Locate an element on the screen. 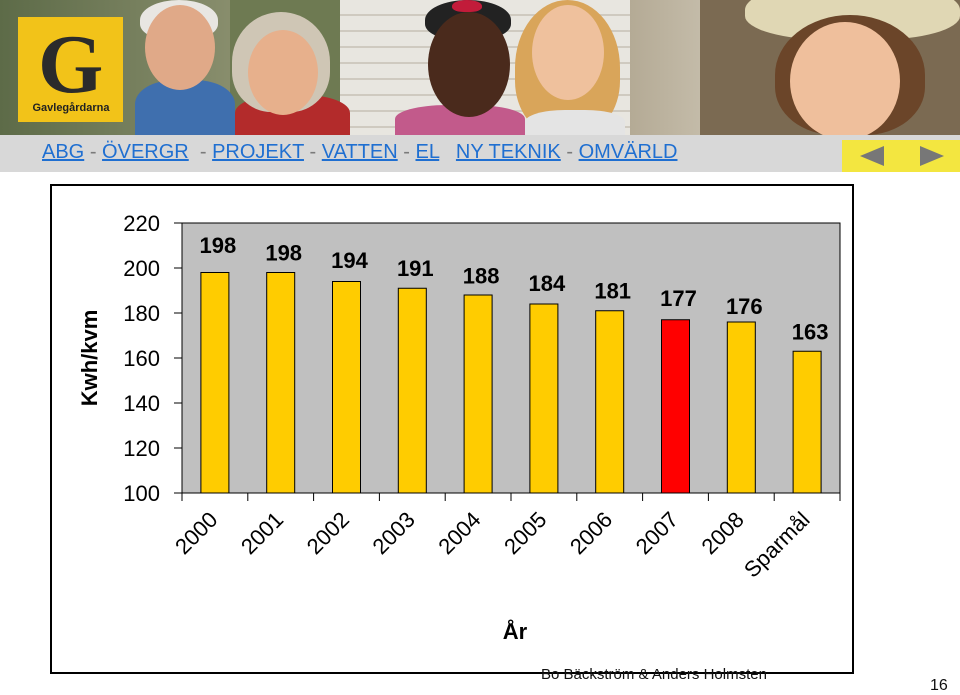 The height and width of the screenshot is (695, 960). x-tick-label: 2007 is located at coordinates (657, 533).